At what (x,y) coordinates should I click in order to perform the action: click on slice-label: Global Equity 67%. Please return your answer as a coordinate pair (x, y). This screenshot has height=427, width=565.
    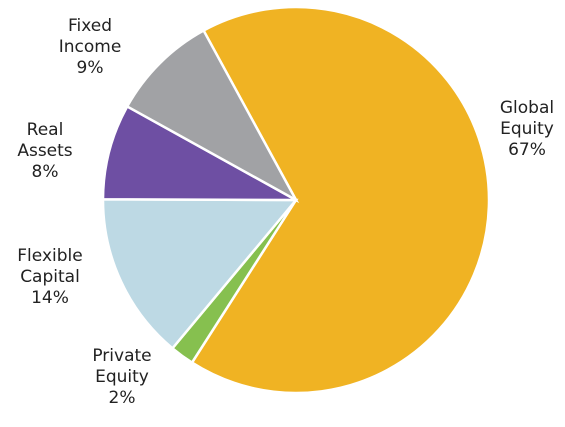
    Looking at the image, I should click on (521, 129).